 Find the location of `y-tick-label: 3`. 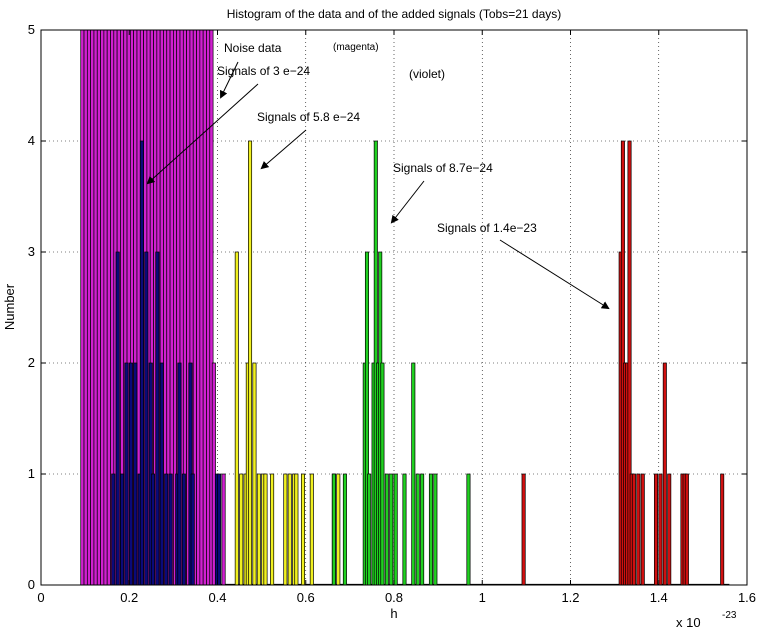

y-tick-label: 3 is located at coordinates (31, 251).